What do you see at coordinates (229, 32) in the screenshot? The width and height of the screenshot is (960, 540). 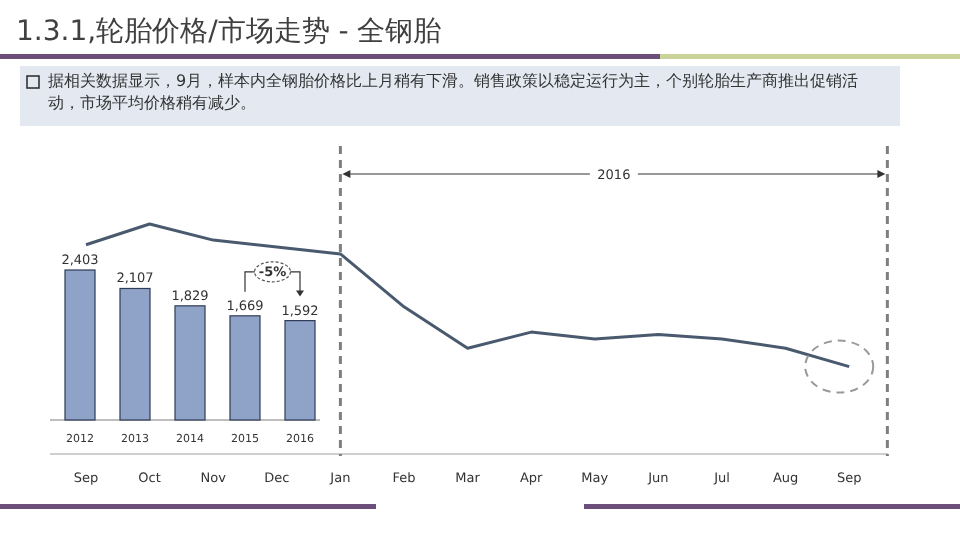 I see `chart-title: 1.3.1,轮胎价格/市场走势 - 全钢胎` at bounding box center [229, 32].